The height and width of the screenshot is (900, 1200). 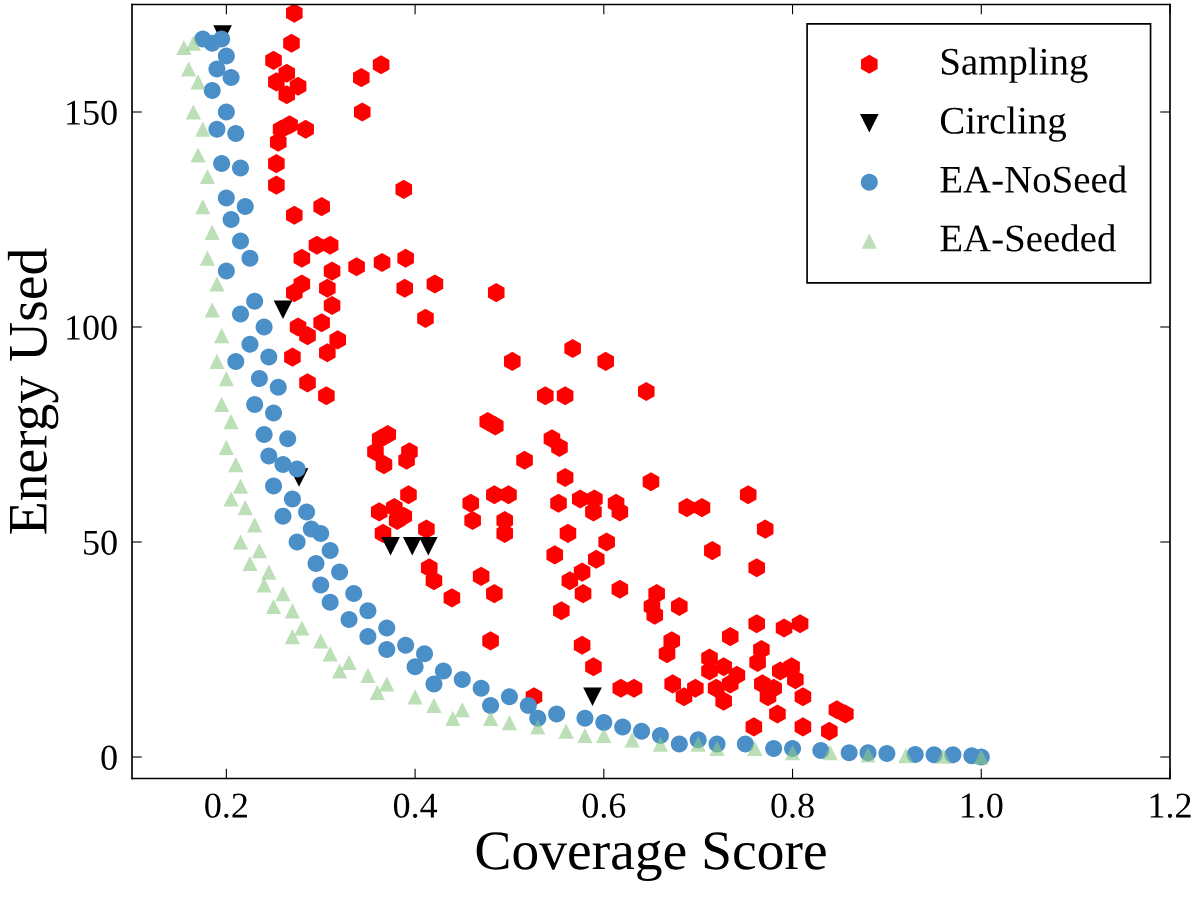 I want to click on y-tick-label: 50, so click(x=100, y=542).